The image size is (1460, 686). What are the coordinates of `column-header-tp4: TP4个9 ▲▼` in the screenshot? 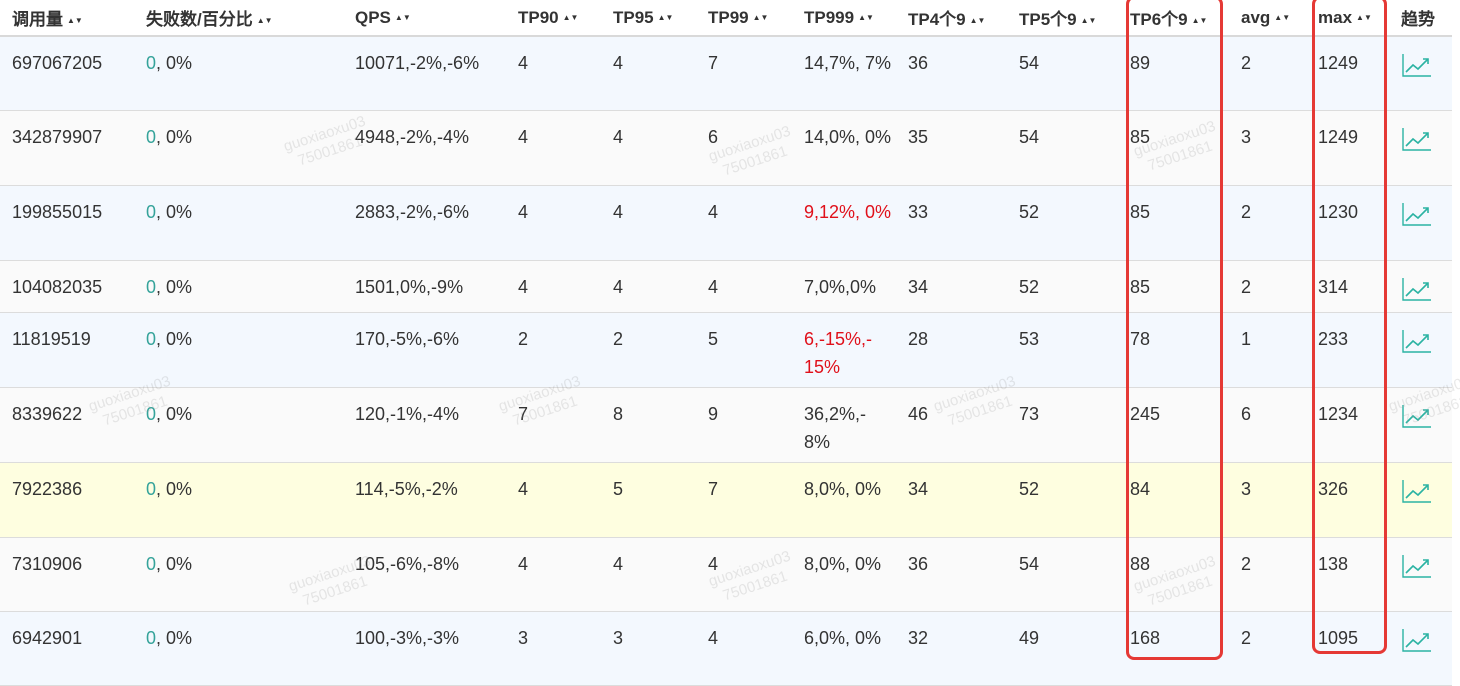 It's located at (951, 18).